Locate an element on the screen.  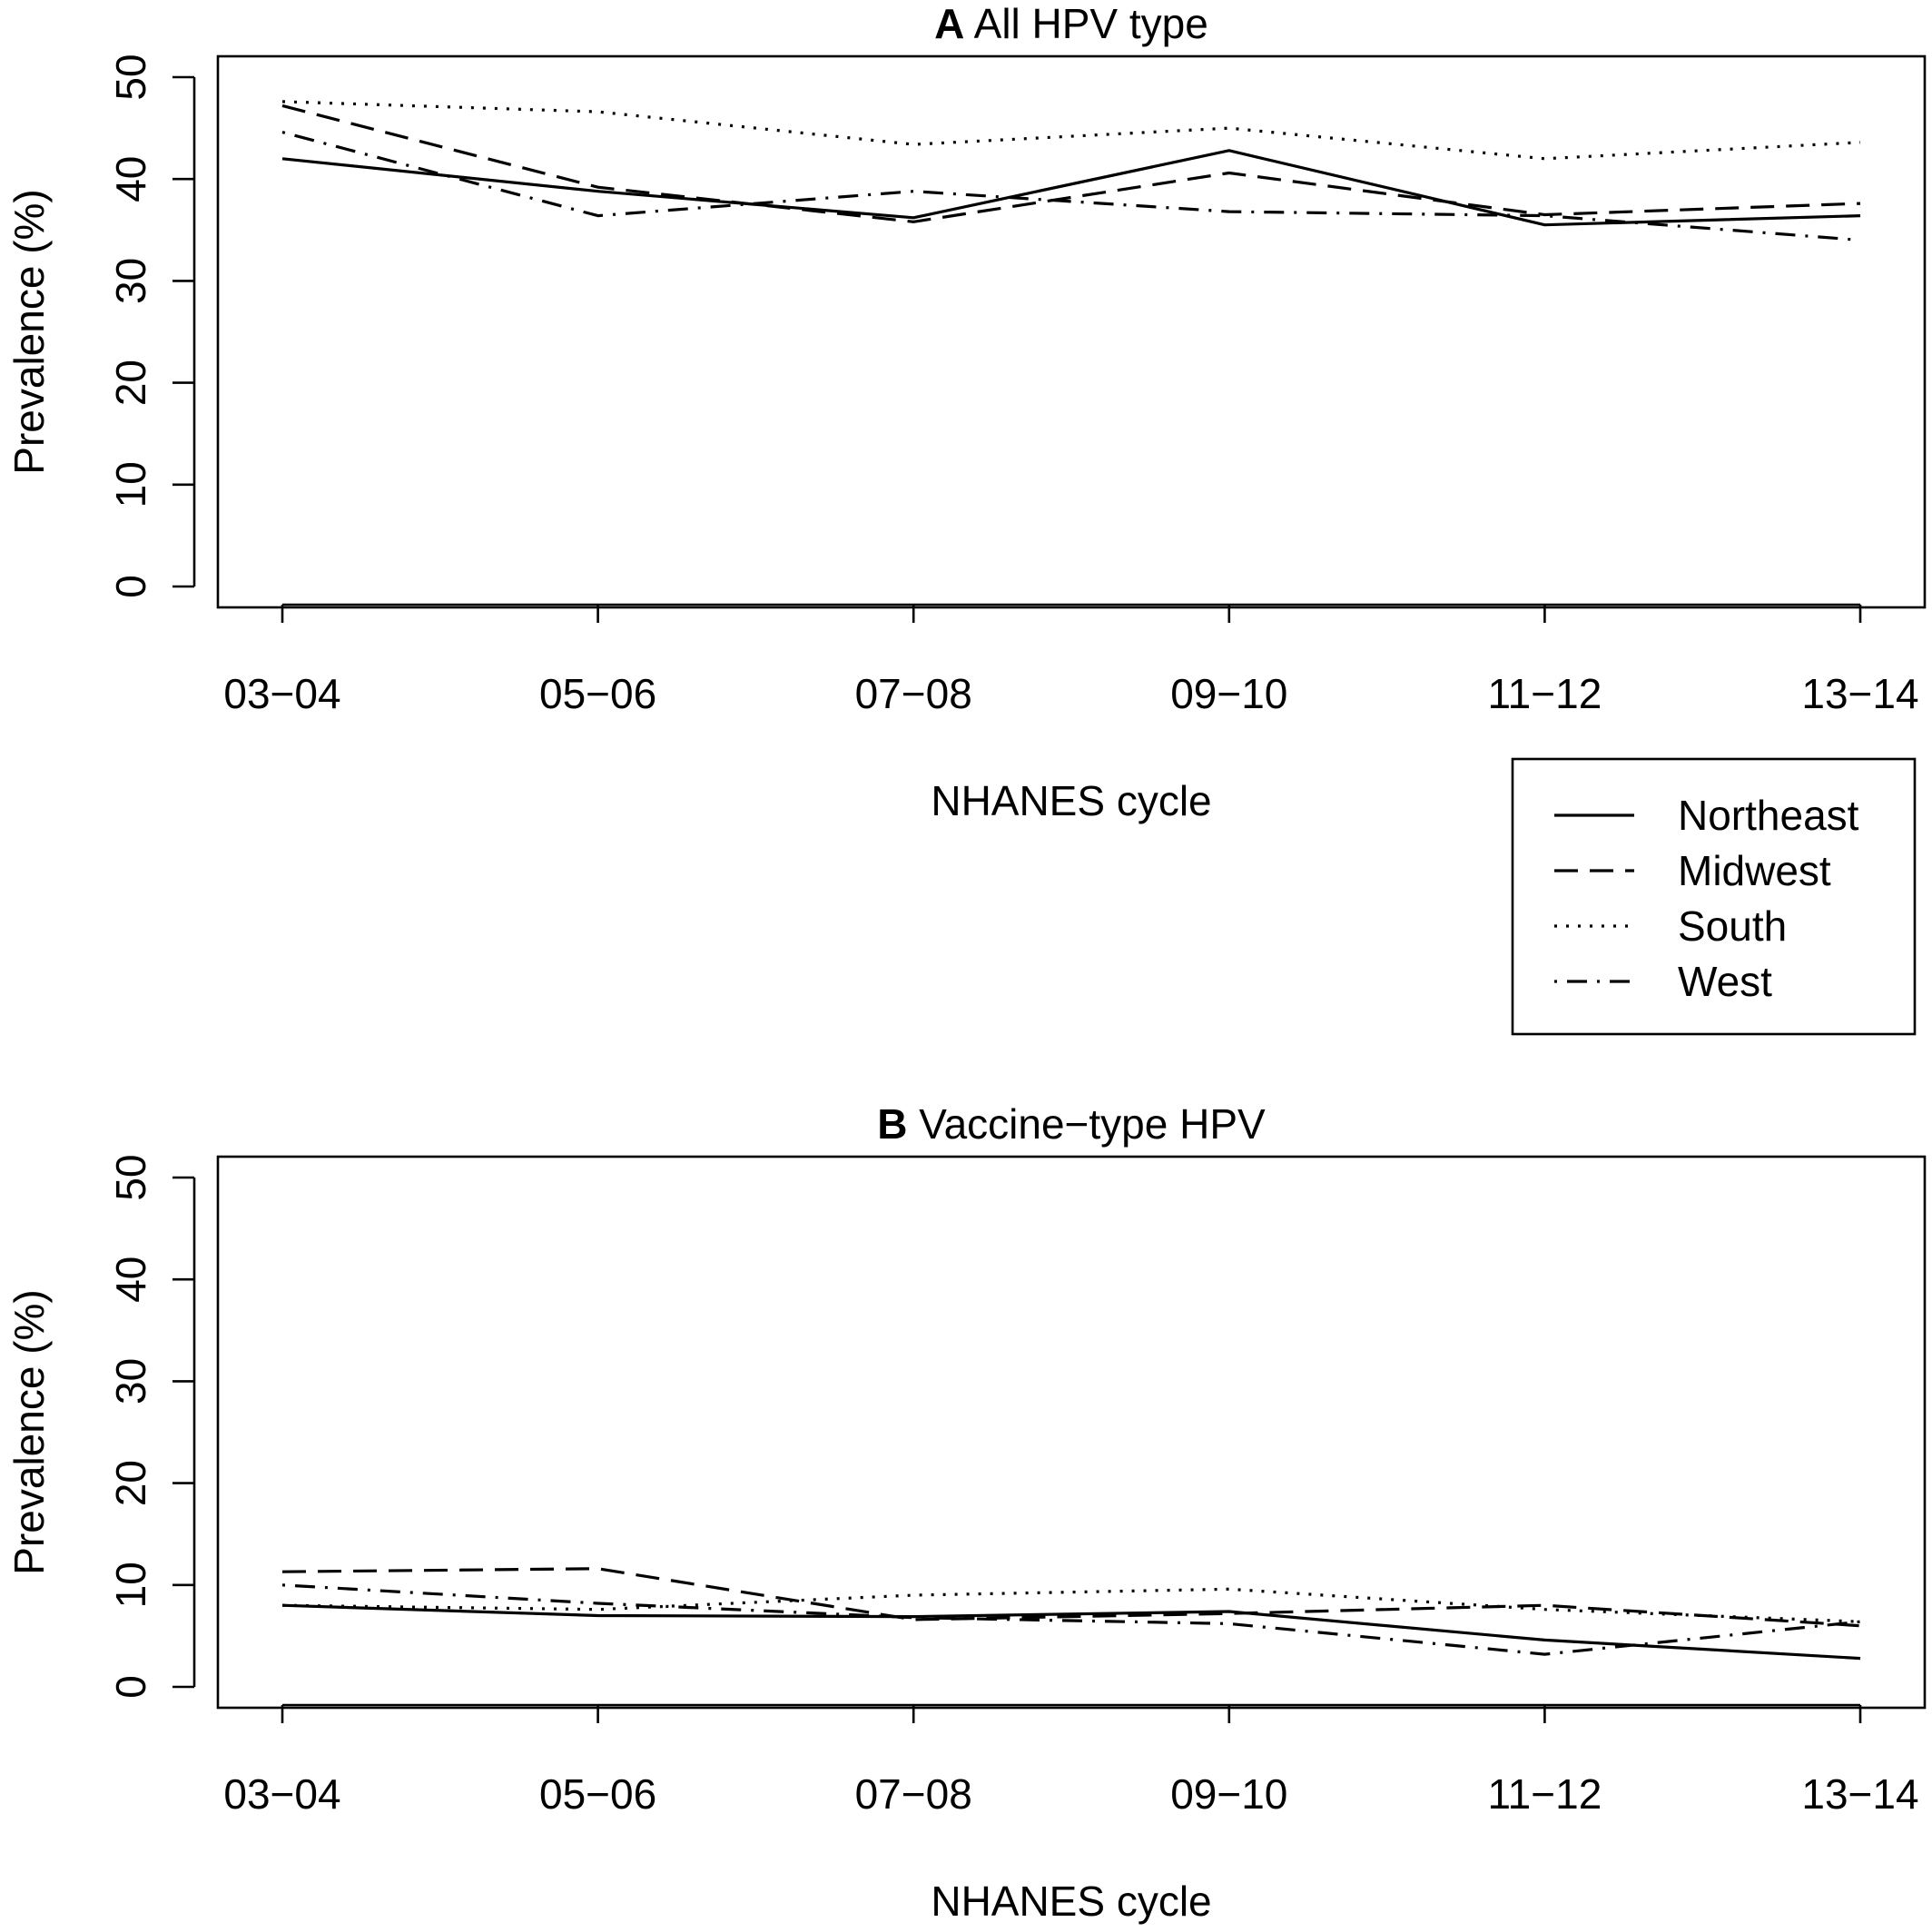
legend: Northeast Midwest South West is located at coordinates (1714, 897).